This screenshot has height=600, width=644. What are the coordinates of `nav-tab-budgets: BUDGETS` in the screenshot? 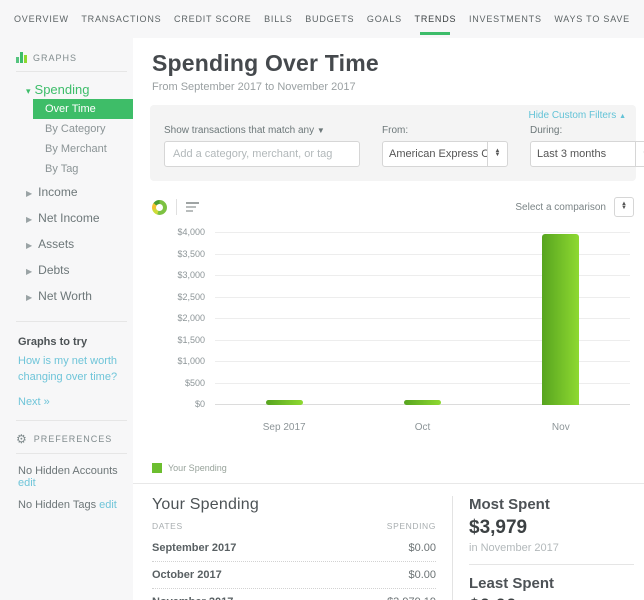 It's located at (329, 19).